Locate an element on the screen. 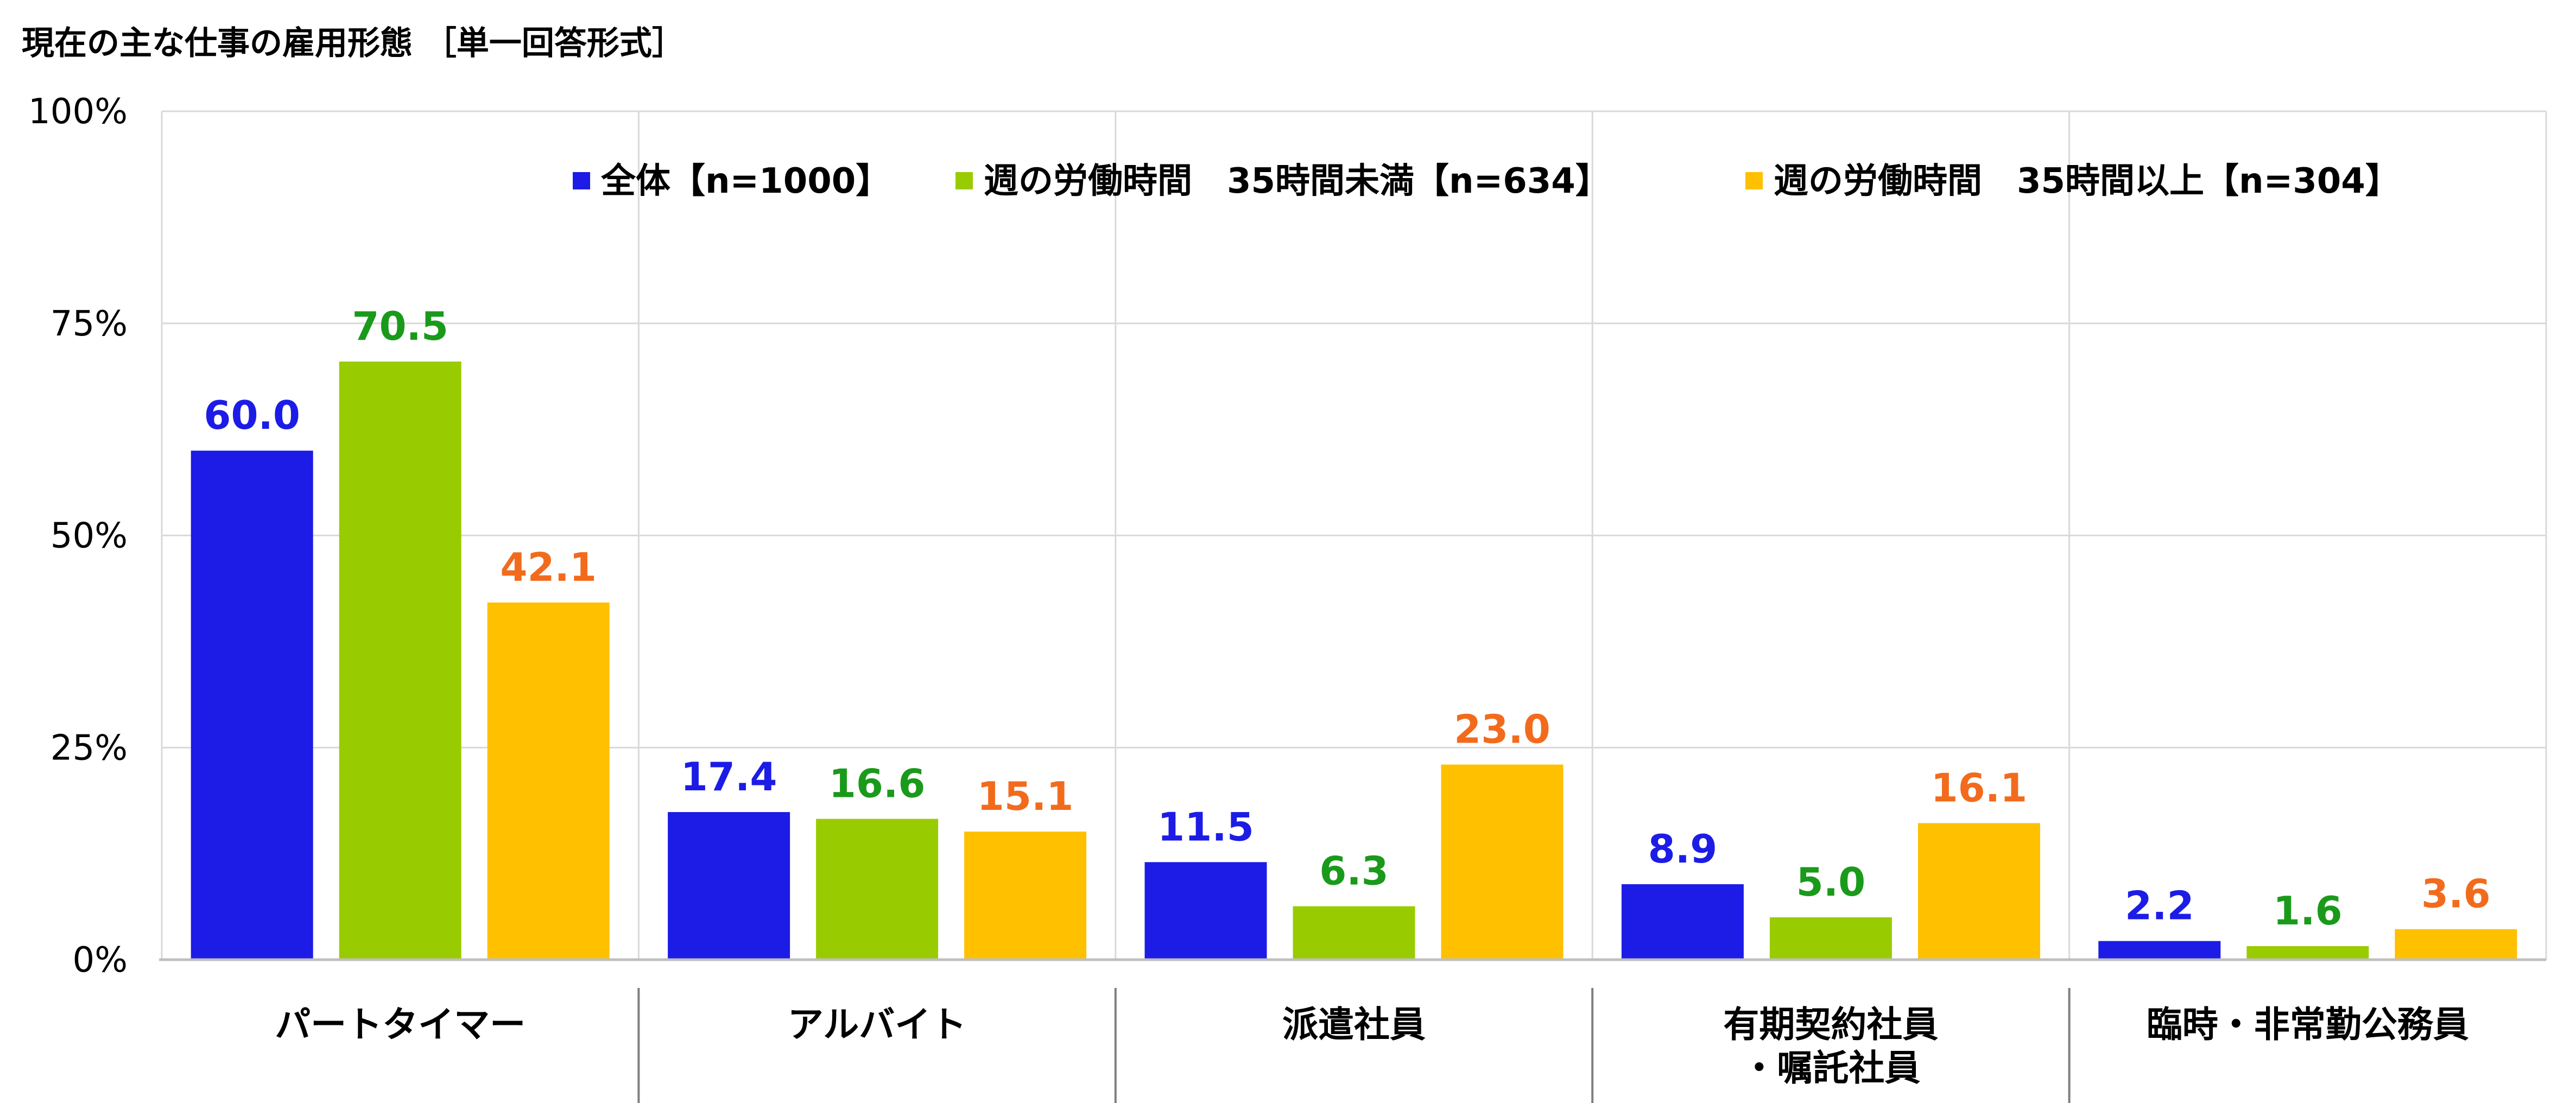 This screenshot has height=1103, width=2576. x-tick-label: ・嘱託社員 is located at coordinates (1830, 1068).